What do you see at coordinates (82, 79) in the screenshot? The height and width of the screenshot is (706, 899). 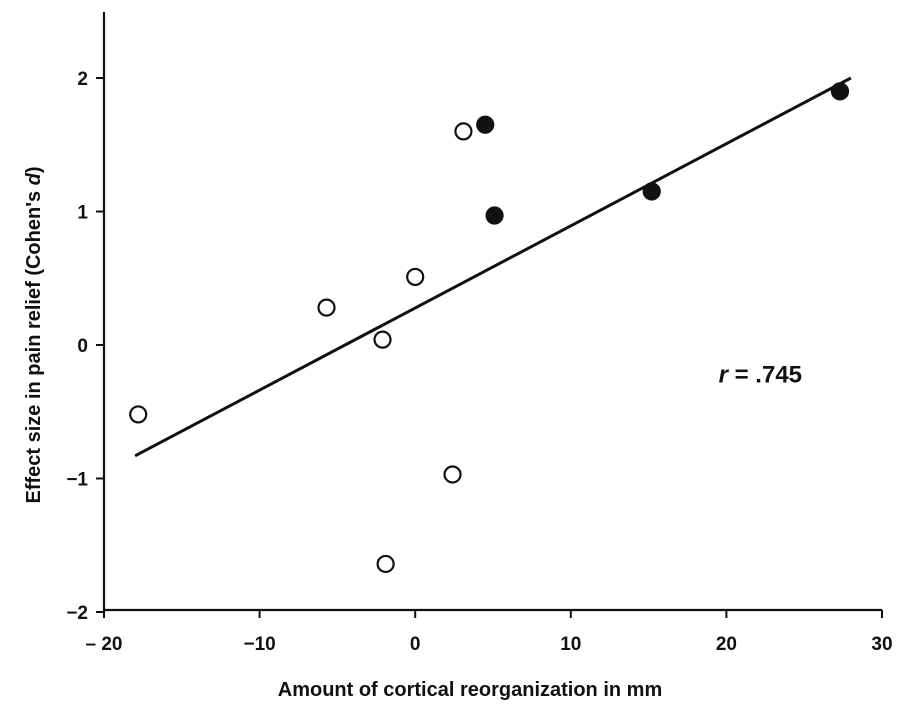 I see `y-tick-label: 2` at bounding box center [82, 79].